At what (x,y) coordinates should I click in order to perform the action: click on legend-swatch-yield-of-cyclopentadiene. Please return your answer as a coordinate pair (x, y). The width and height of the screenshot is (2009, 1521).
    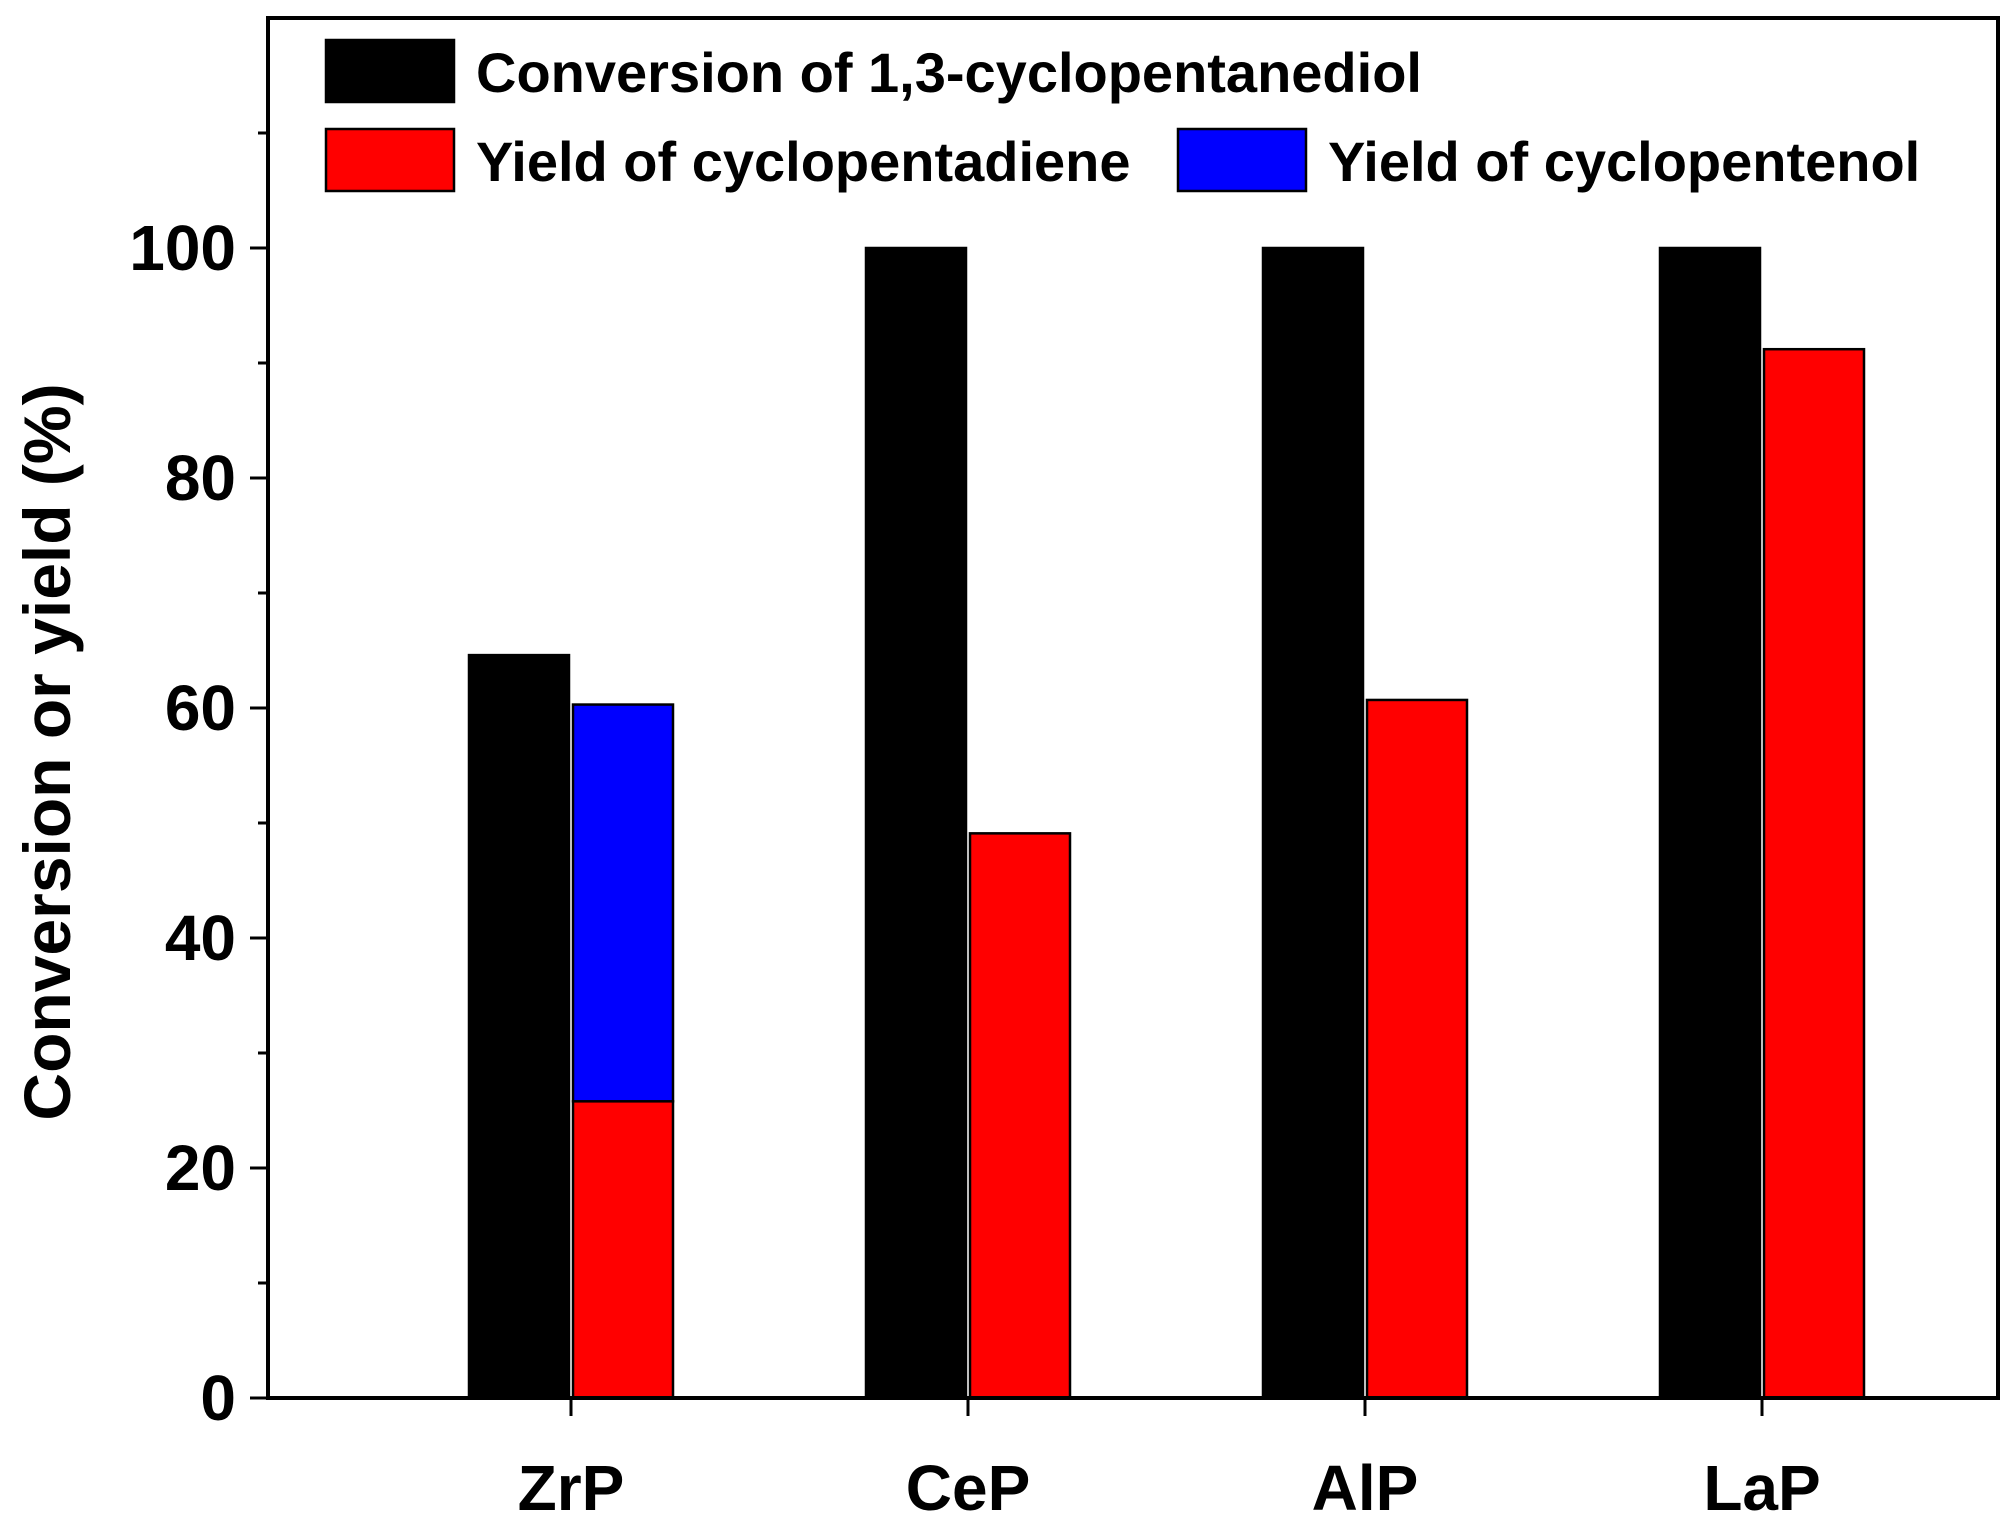
    Looking at the image, I should click on (390, 160).